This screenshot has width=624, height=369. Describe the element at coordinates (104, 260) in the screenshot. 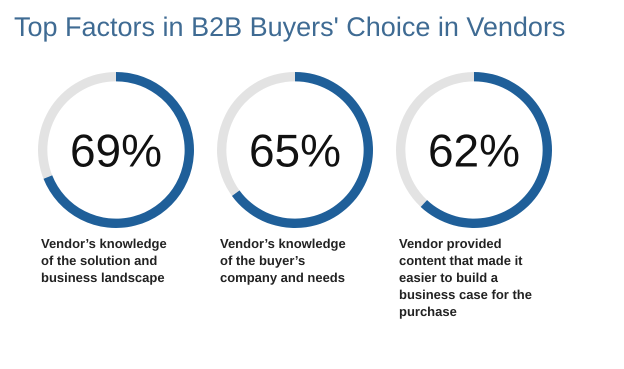

I see `text: Vendor’s knowledge of the solution and business landscape` at that location.